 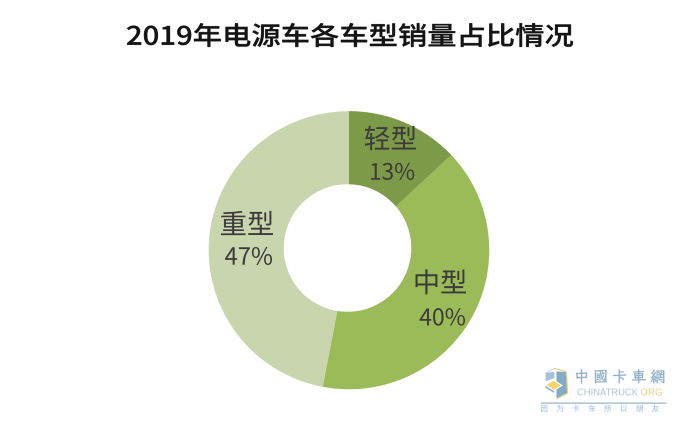 I want to click on svg-text: ORG, so click(x=652, y=392).